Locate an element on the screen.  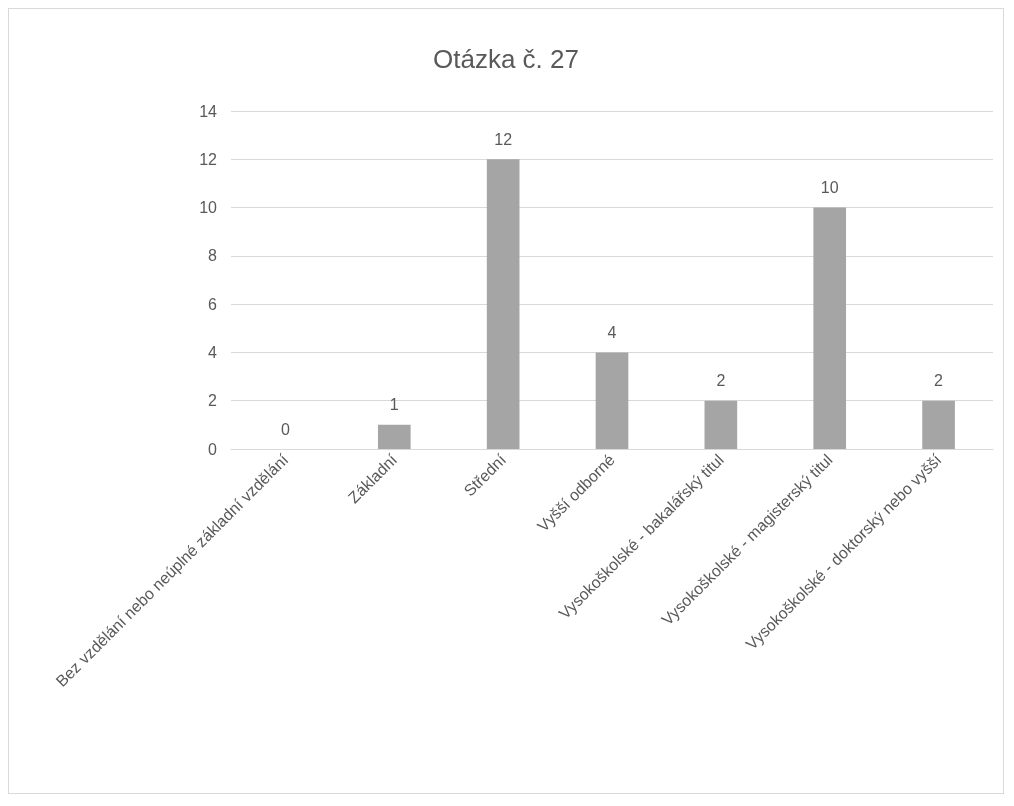
data-label: 0 is located at coordinates (285, 429).